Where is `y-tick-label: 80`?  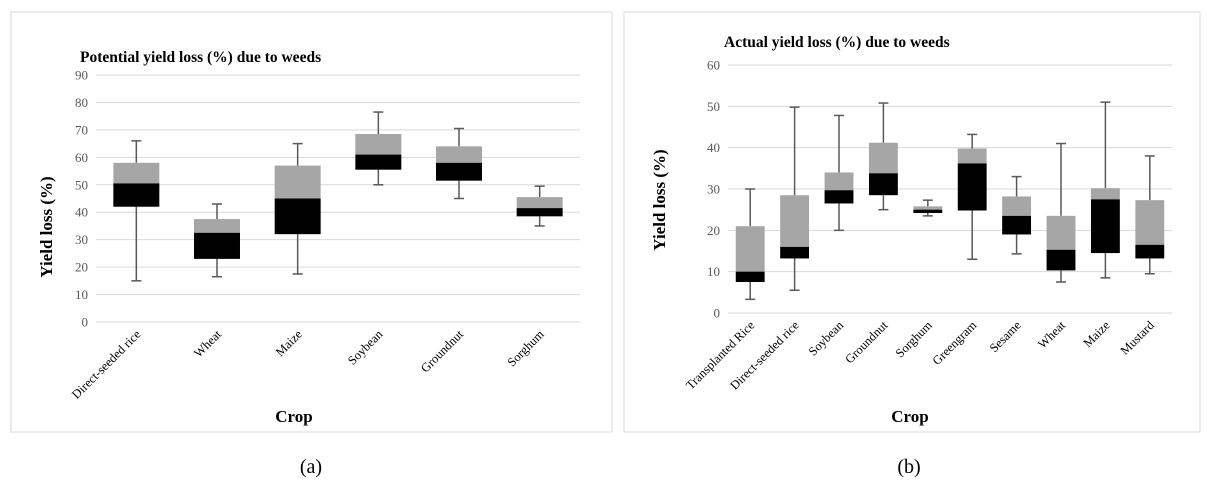 y-tick-label: 80 is located at coordinates (81, 102).